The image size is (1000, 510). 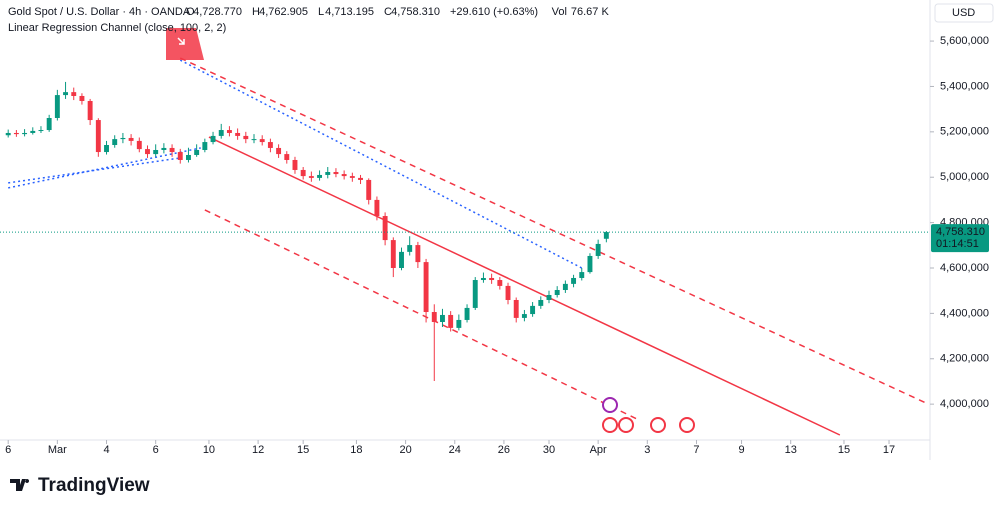 I want to click on x-tick-label: 12, so click(x=258, y=450).